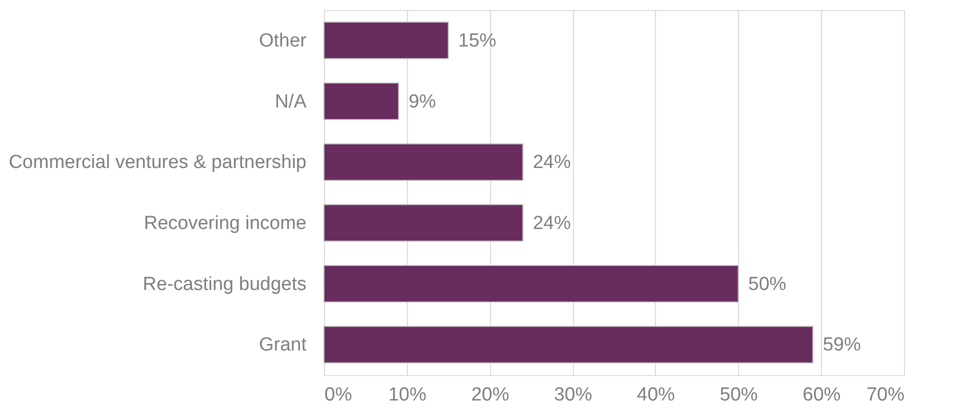  What do you see at coordinates (767, 284) in the screenshot?
I see `data-label: 50%` at bounding box center [767, 284].